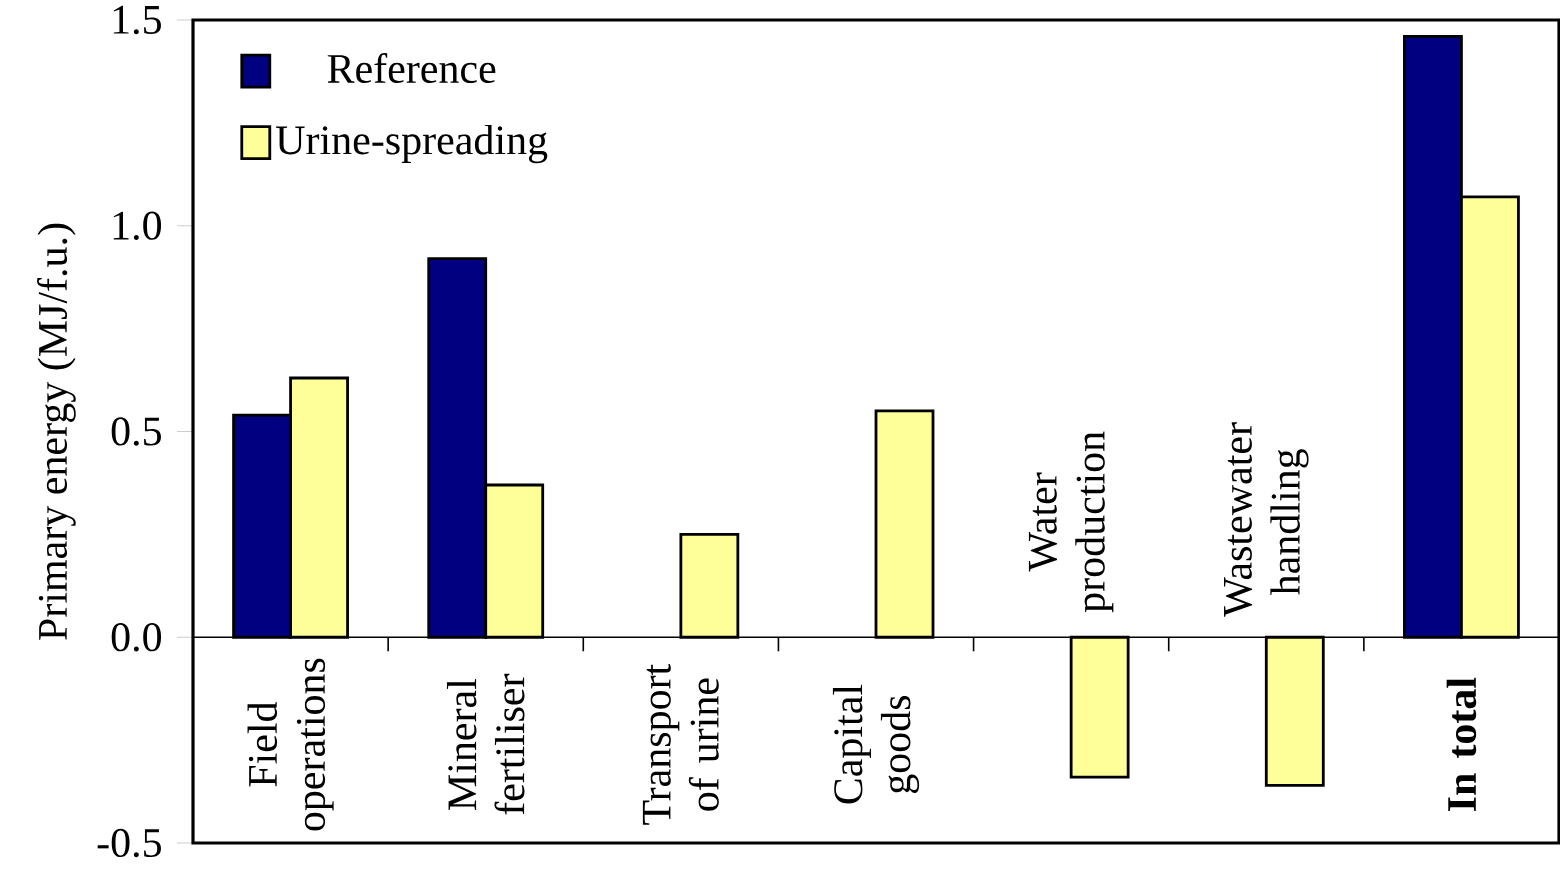  Describe the element at coordinates (1071, 522) in the screenshot. I see `x-tick-label: Water production` at that location.